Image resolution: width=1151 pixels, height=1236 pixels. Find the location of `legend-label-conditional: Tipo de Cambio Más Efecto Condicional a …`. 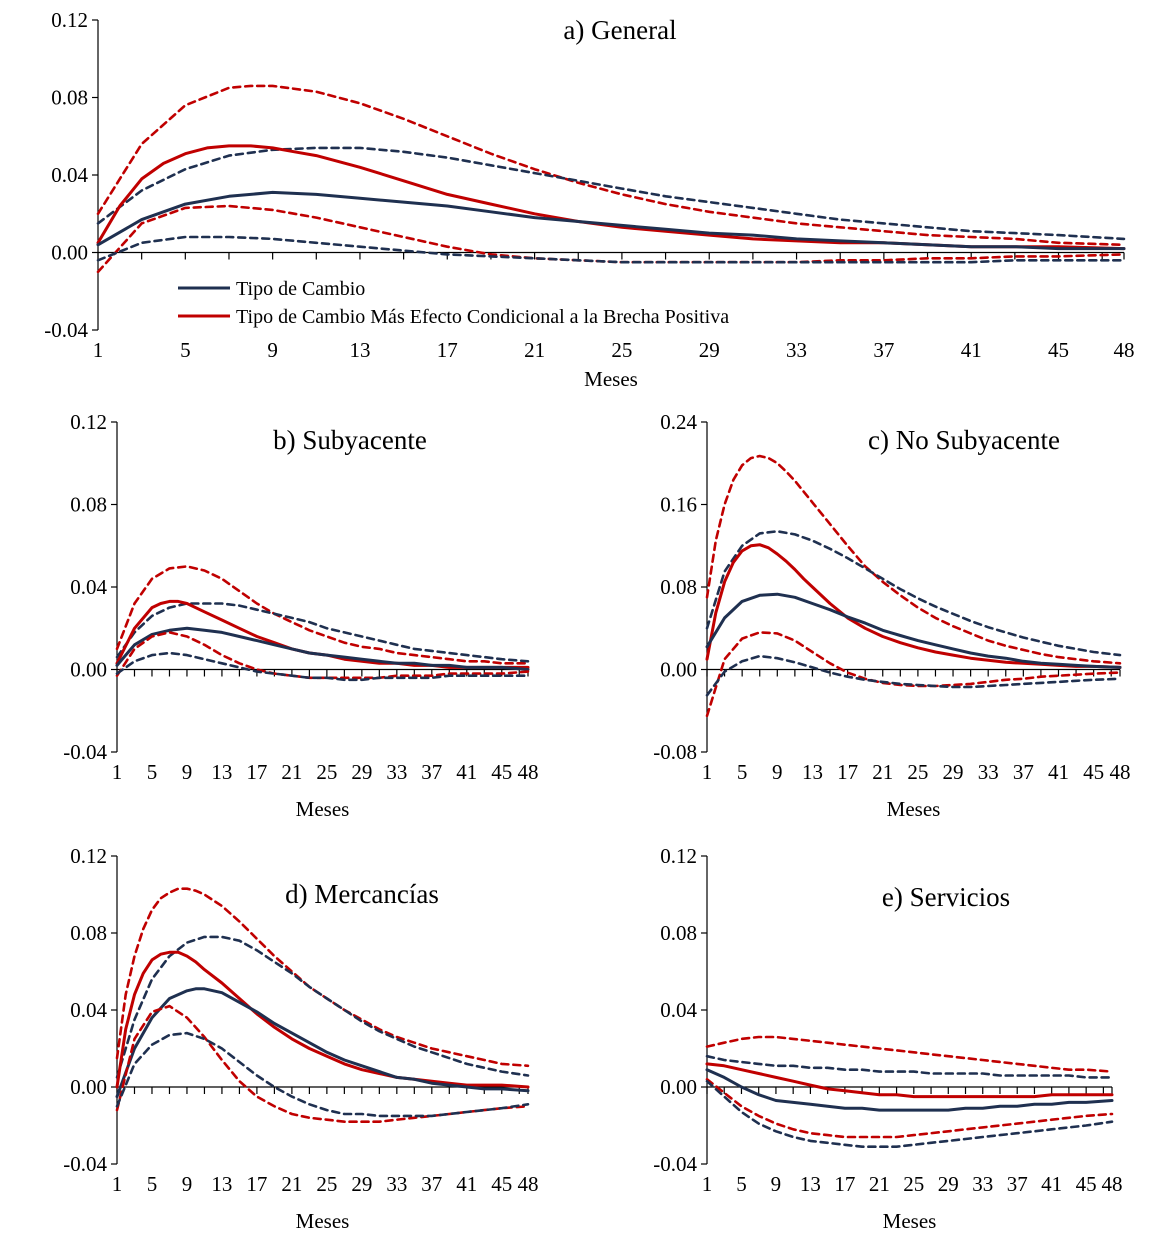

legend-label-conditional: Tipo de Cambio Más Efecto Condicional a … is located at coordinates (482, 317).